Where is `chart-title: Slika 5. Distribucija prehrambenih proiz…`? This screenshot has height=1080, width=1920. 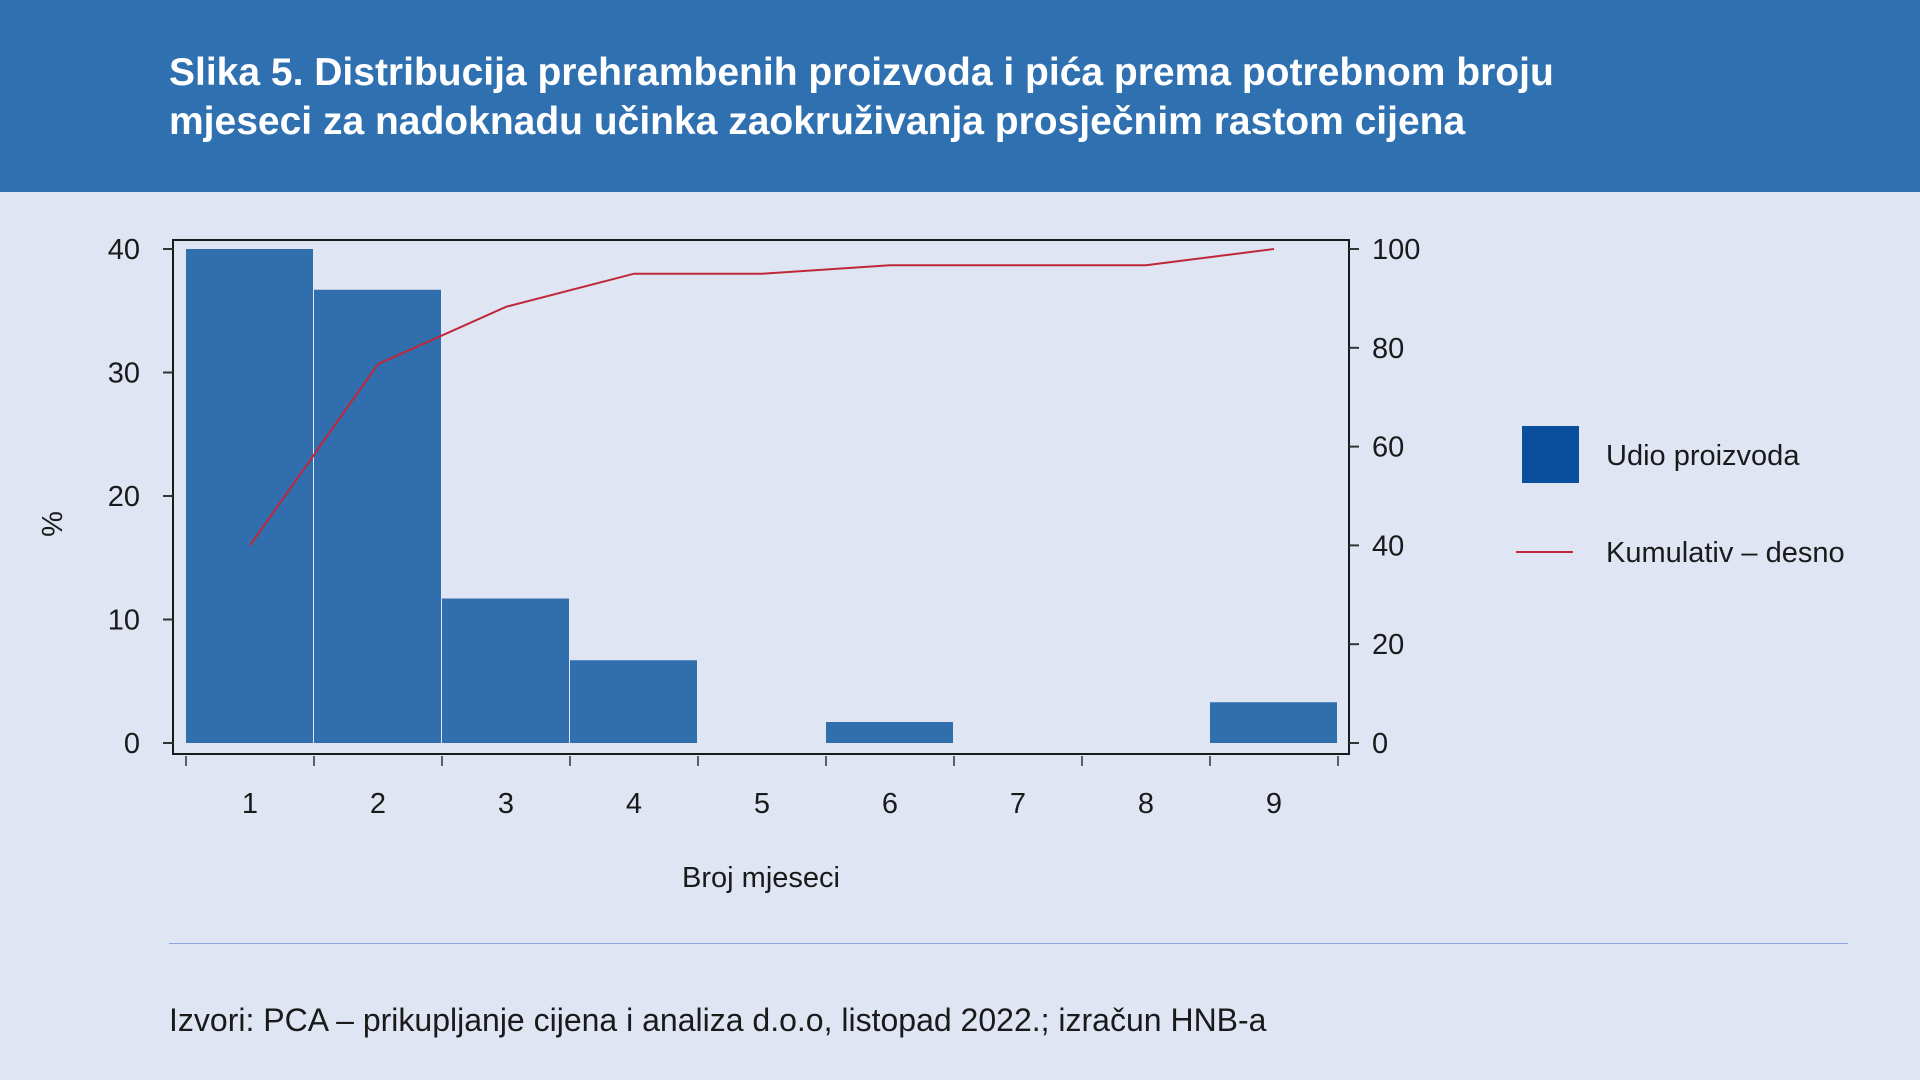
chart-title: Slika 5. Distribucija prehrambenih proiz… is located at coordinates (1019, 97).